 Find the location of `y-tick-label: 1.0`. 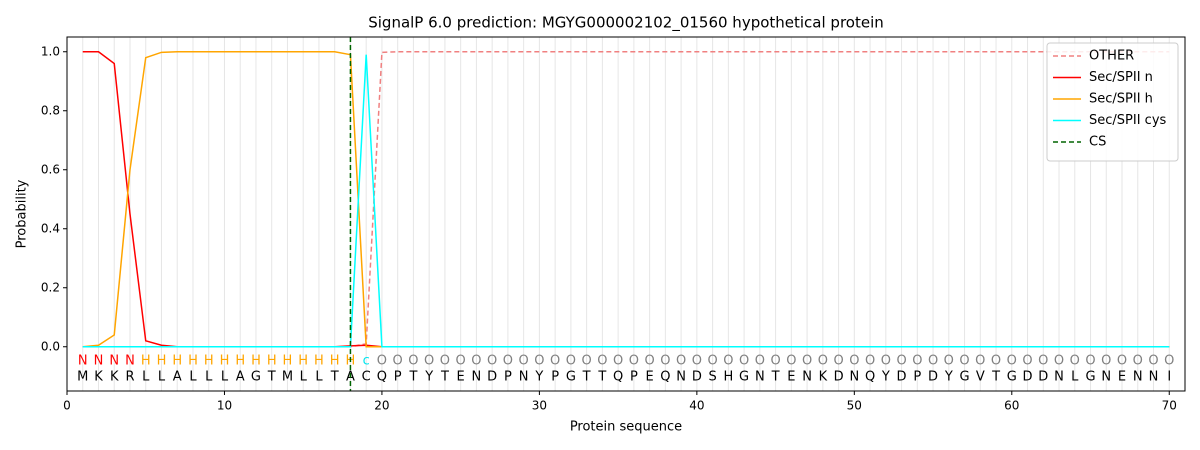

y-tick-label: 1.0 is located at coordinates (50, 51).